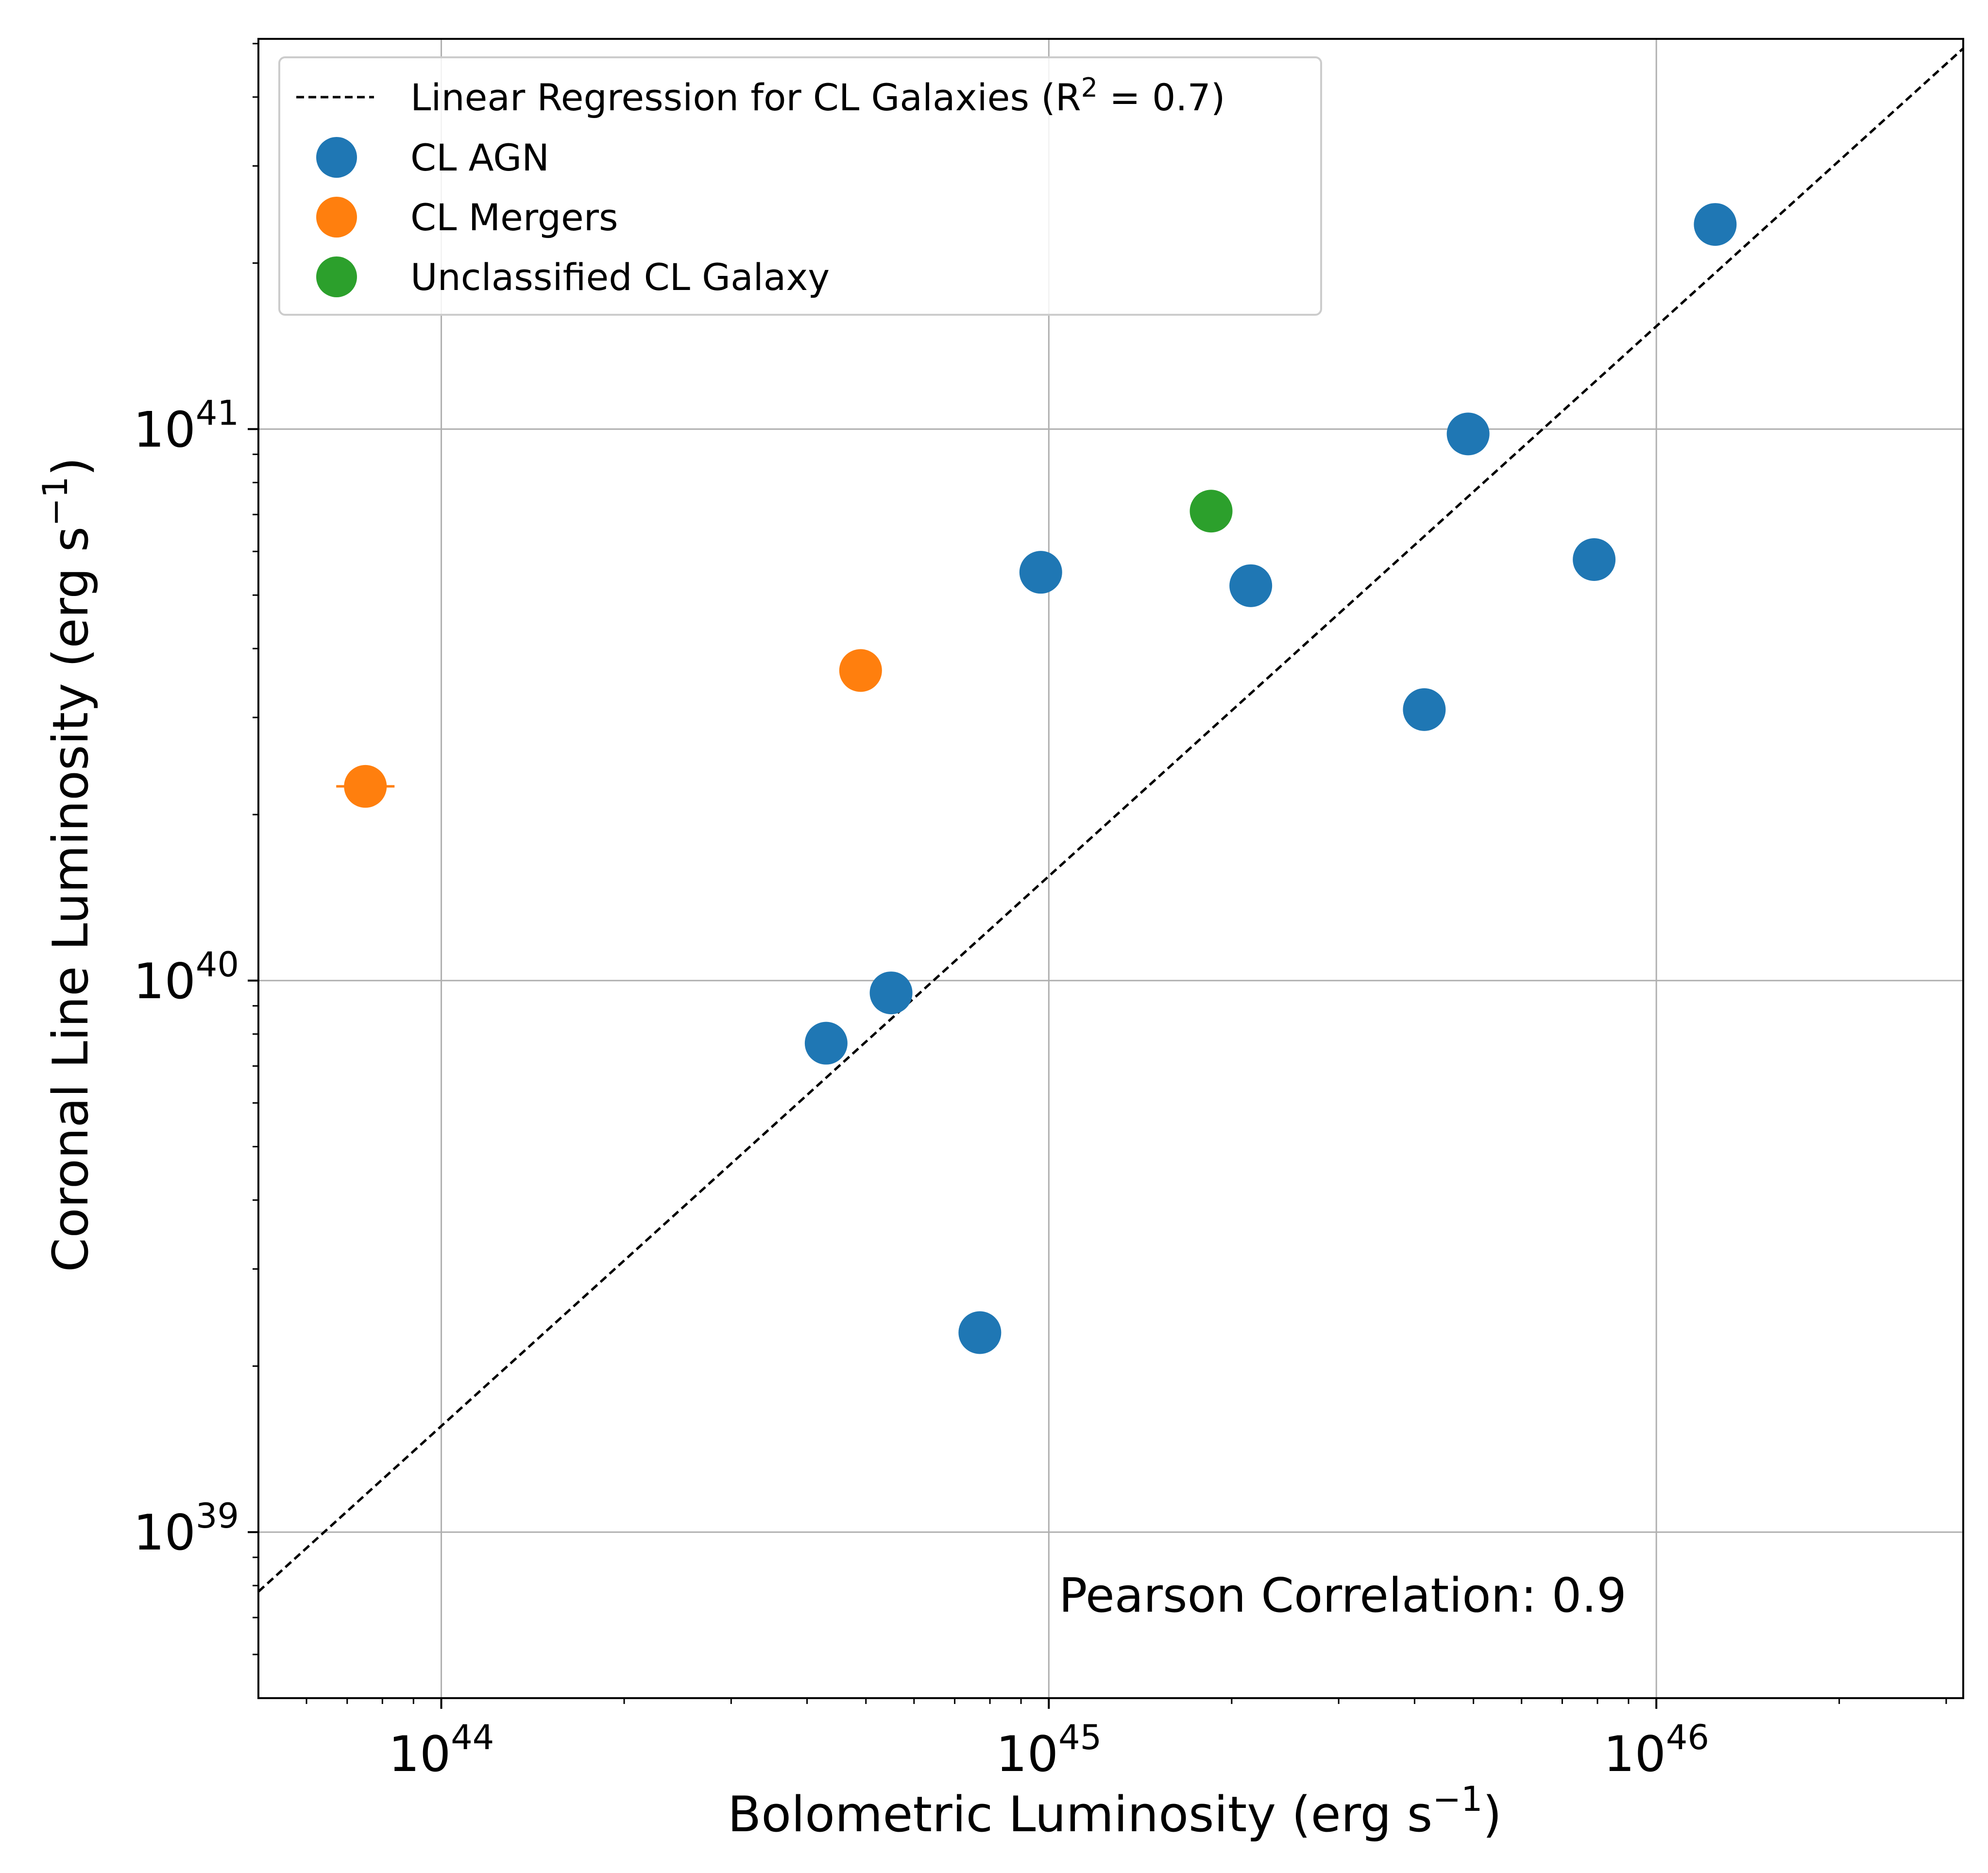 Image resolution: width=1988 pixels, height=1873 pixels. I want to click on point-unclassified-cl-galaxy, so click(1211, 511).